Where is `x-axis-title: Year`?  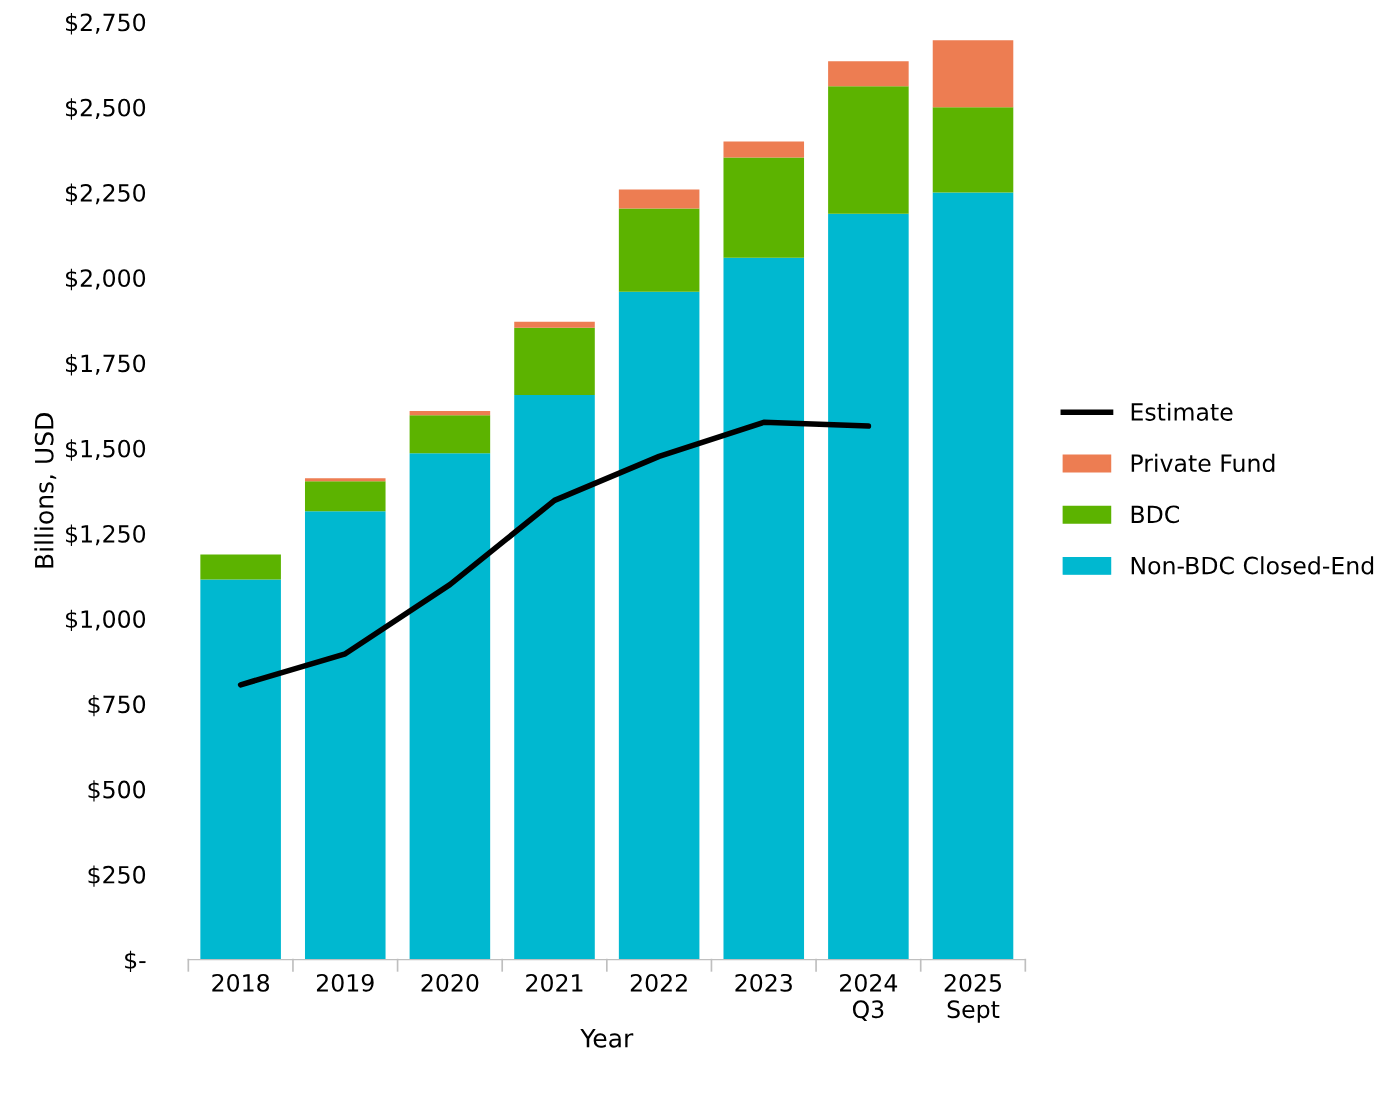 x-axis-title: Year is located at coordinates (607, 1038).